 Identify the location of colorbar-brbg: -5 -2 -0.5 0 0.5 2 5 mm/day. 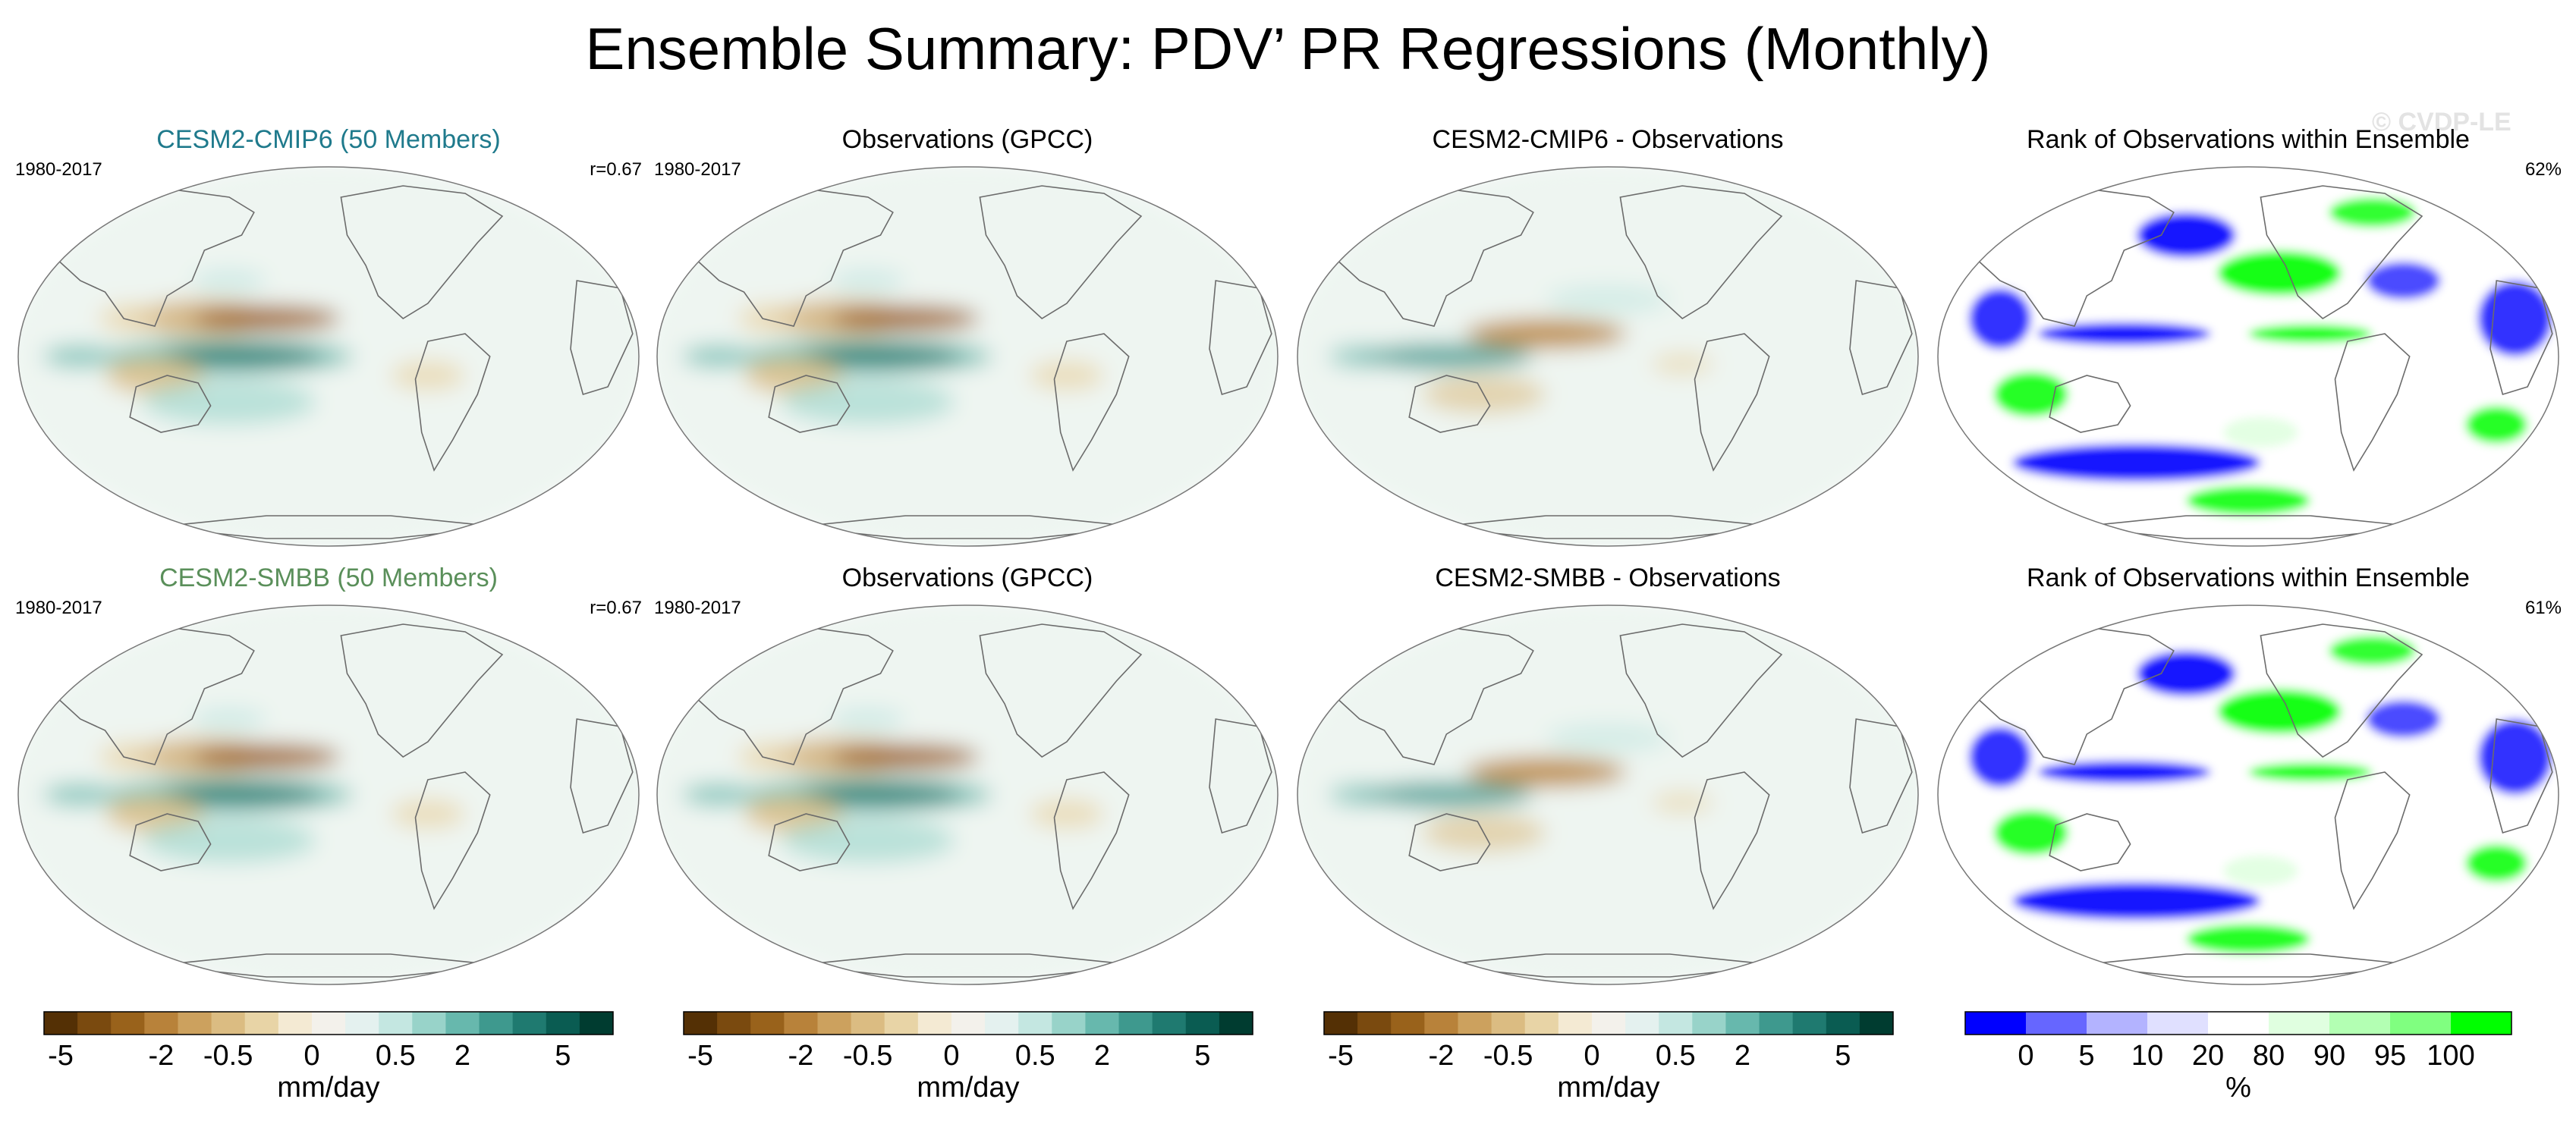
(1608, 1058).